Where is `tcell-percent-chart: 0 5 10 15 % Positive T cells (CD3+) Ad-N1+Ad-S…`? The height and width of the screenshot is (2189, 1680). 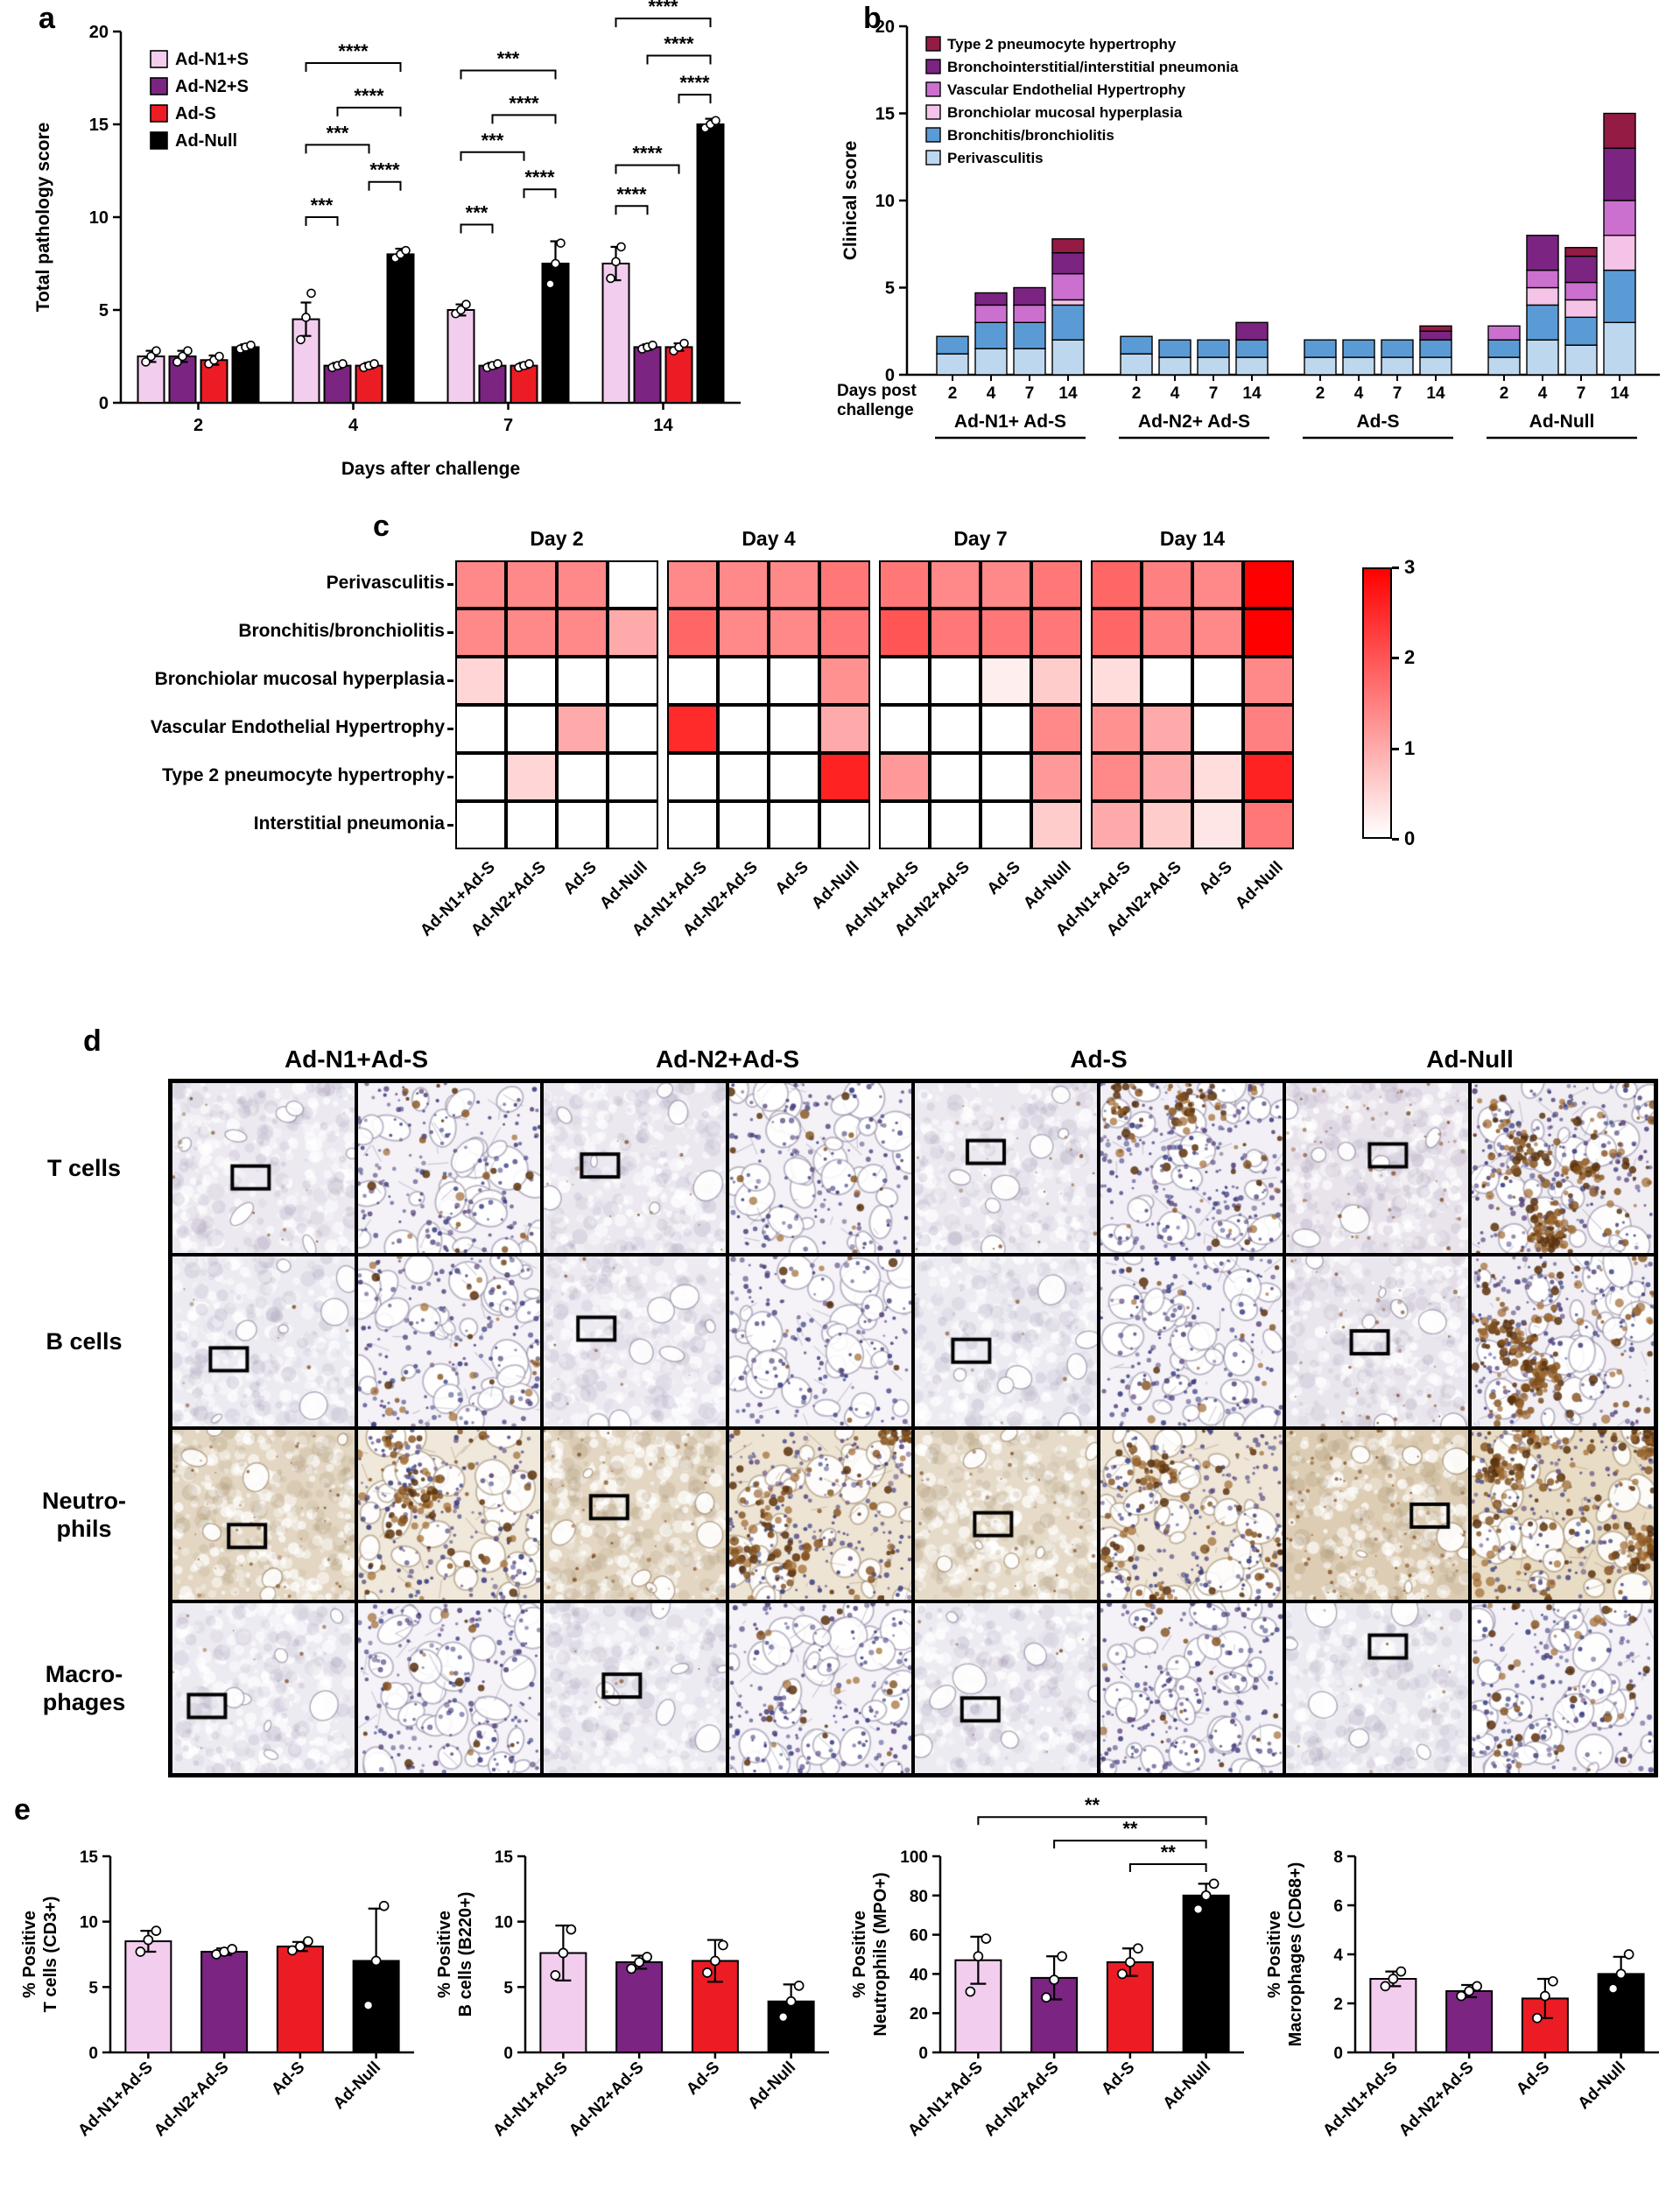
tcell-percent-chart: 0 5 10 15 % Positive T cells (CD3+) Ad-N1+Ad-S… is located at coordinates (217, 1995).